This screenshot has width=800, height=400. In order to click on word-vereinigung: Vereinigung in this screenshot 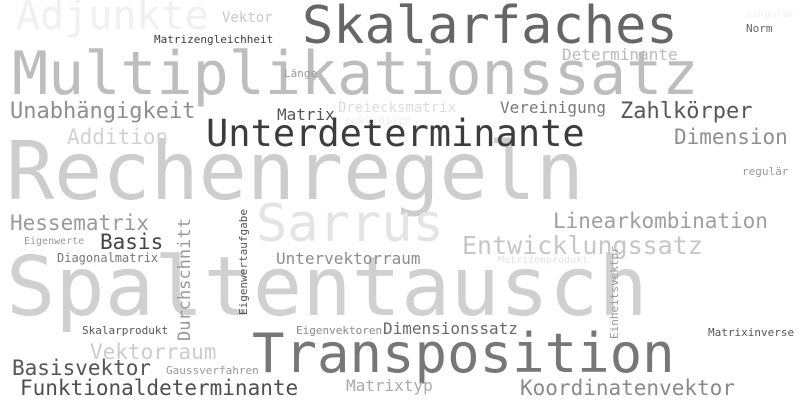, I will do `click(553, 107)`.